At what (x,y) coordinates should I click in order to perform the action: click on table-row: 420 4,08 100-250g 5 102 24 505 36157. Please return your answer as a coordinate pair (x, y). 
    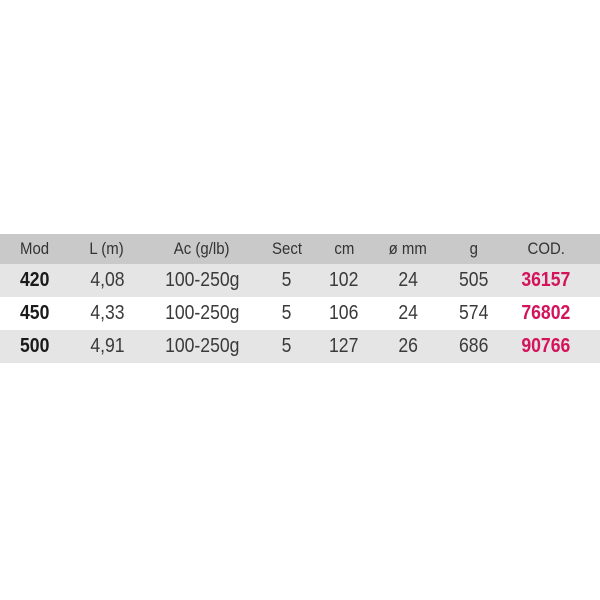
    Looking at the image, I should click on (300, 280).